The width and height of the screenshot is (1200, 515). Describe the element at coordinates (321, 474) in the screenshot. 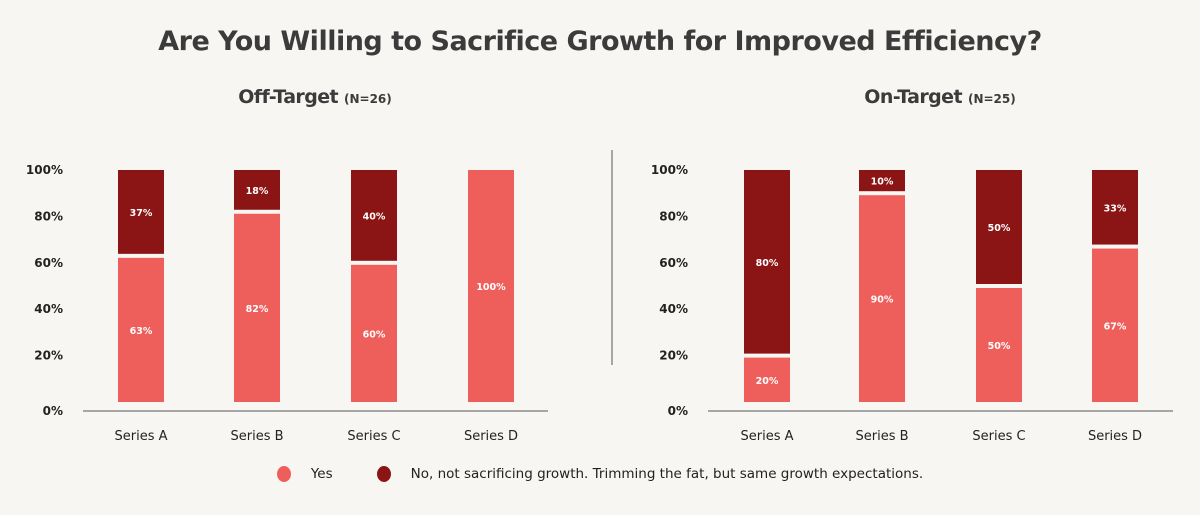

I see `legend-label-yes: Yes` at that location.